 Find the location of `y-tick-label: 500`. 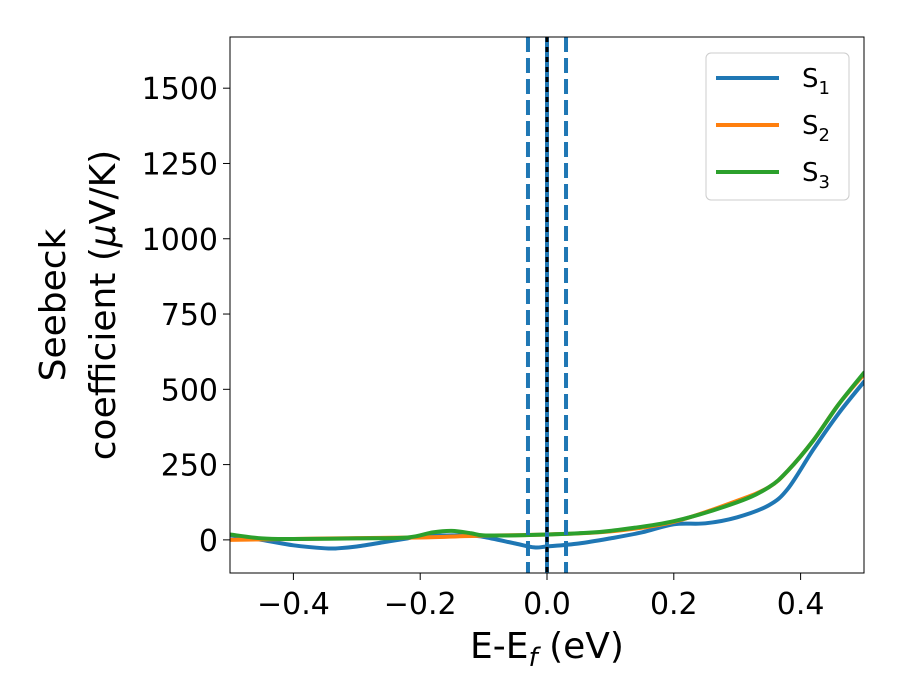

y-tick-label: 500 is located at coordinates (189, 390).